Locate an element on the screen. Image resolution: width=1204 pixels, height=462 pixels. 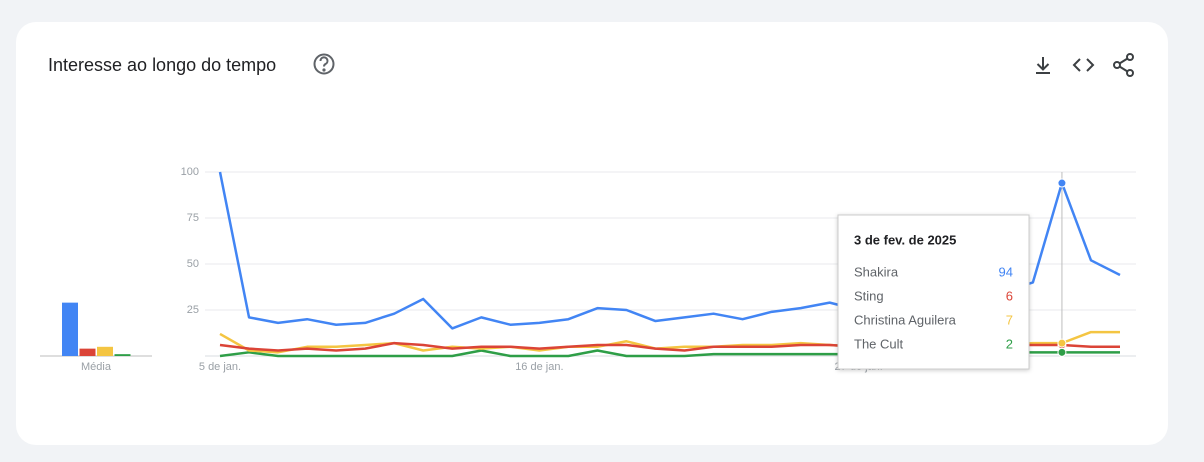
tooltip-title: 3 de fev. de 2025 is located at coordinates (905, 239).